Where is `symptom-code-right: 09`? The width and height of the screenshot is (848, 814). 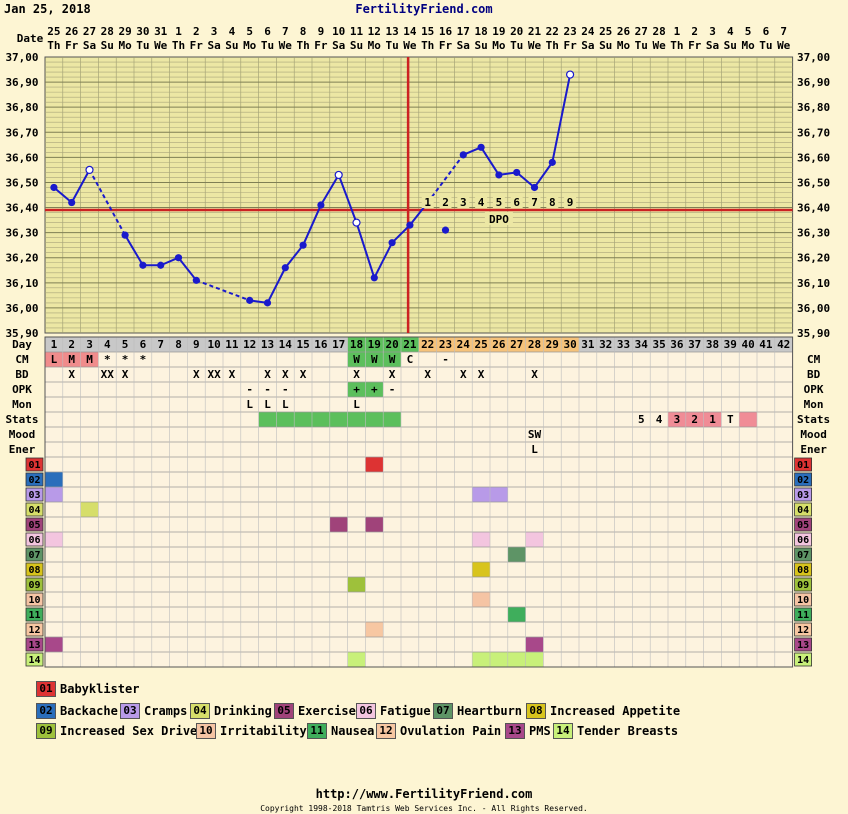 symptom-code-right: 09 is located at coordinates (803, 585).